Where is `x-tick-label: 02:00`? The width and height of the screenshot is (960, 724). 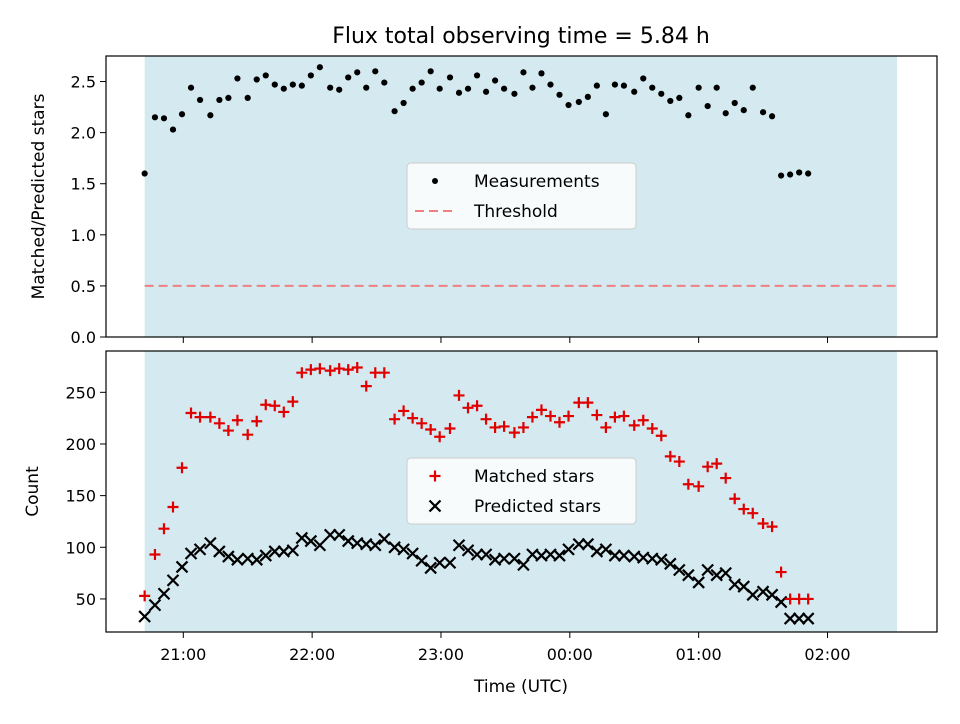
x-tick-label: 02:00 is located at coordinates (827, 654).